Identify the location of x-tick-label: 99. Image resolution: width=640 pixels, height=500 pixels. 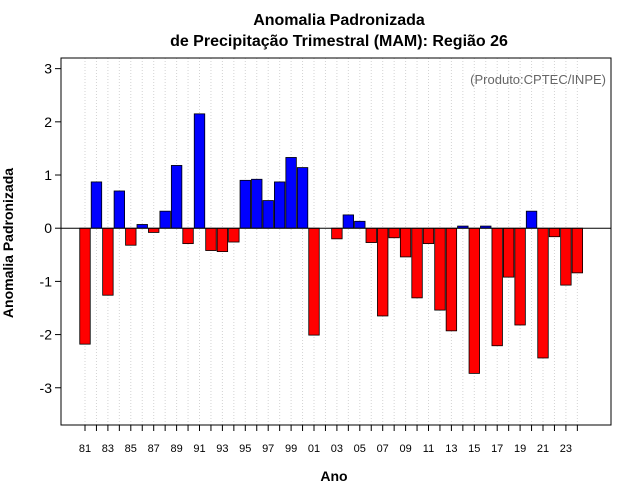
(291, 449).